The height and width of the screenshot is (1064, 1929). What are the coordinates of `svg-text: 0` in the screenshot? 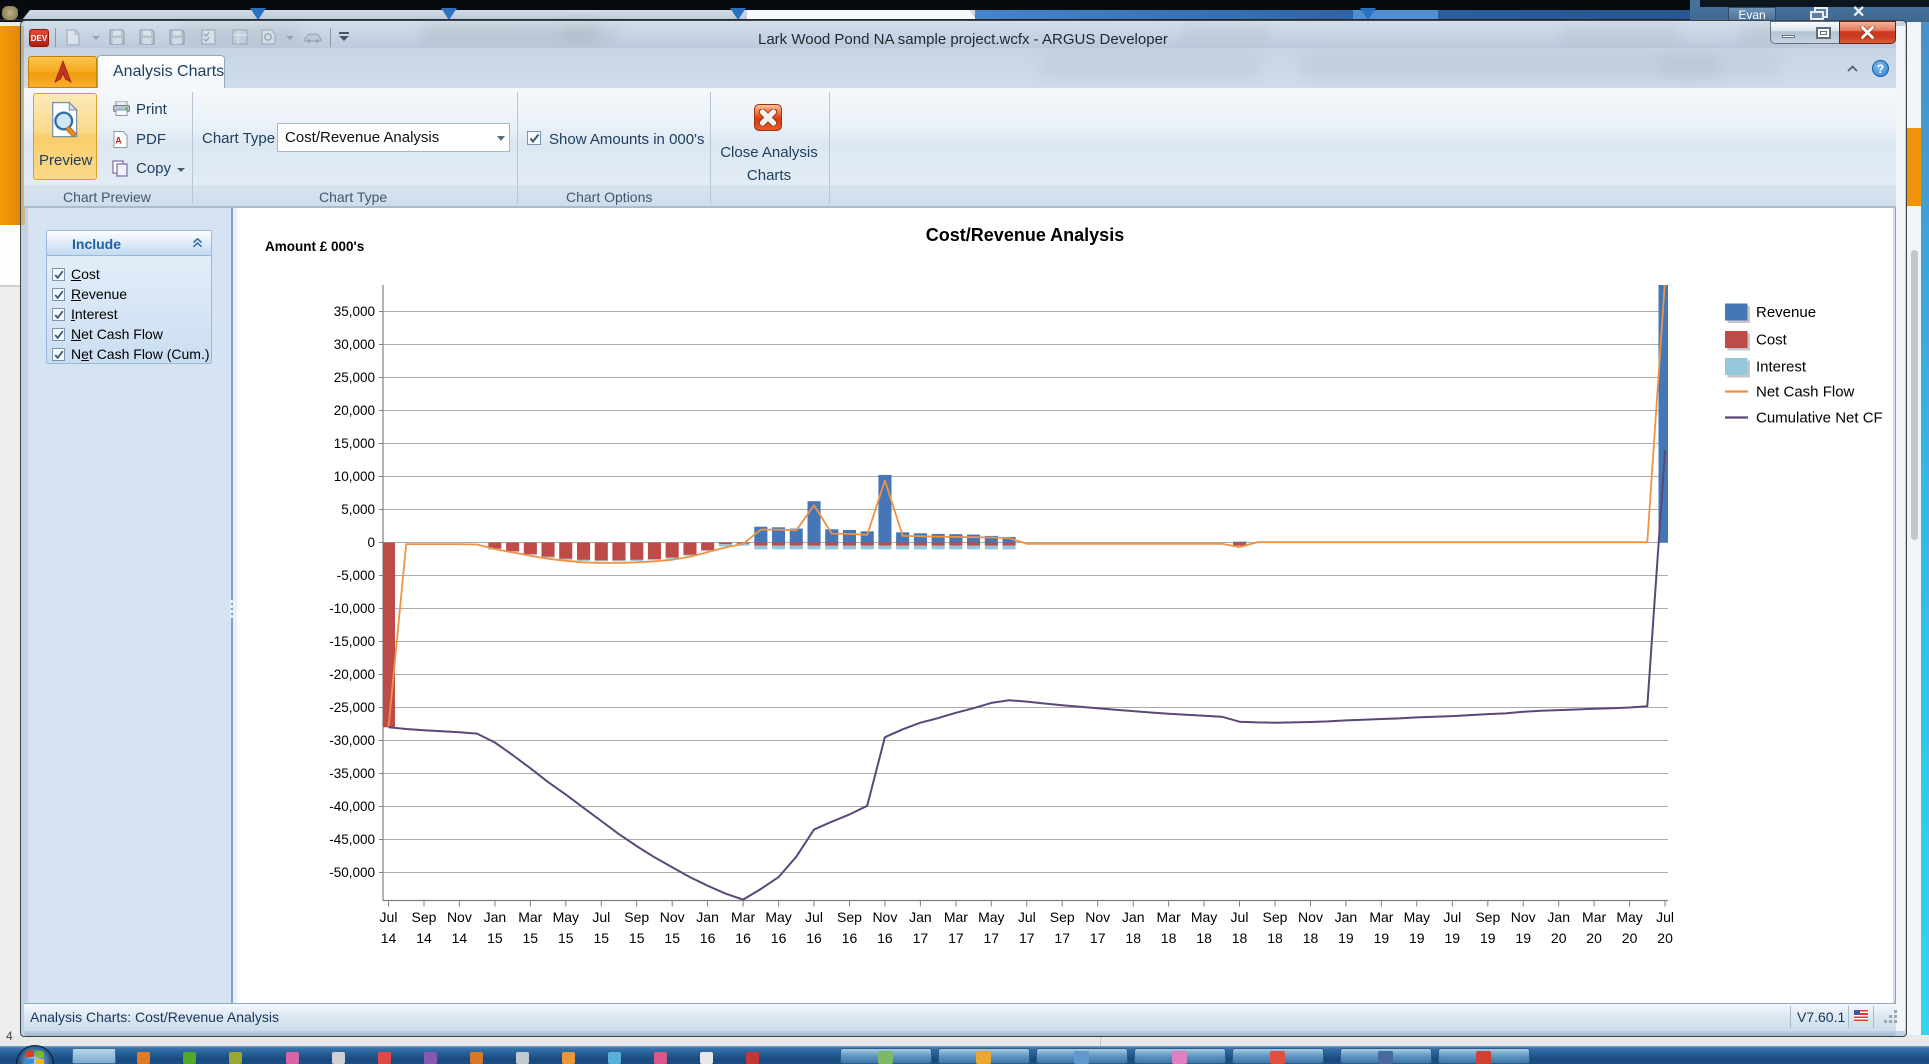 It's located at (371, 542).